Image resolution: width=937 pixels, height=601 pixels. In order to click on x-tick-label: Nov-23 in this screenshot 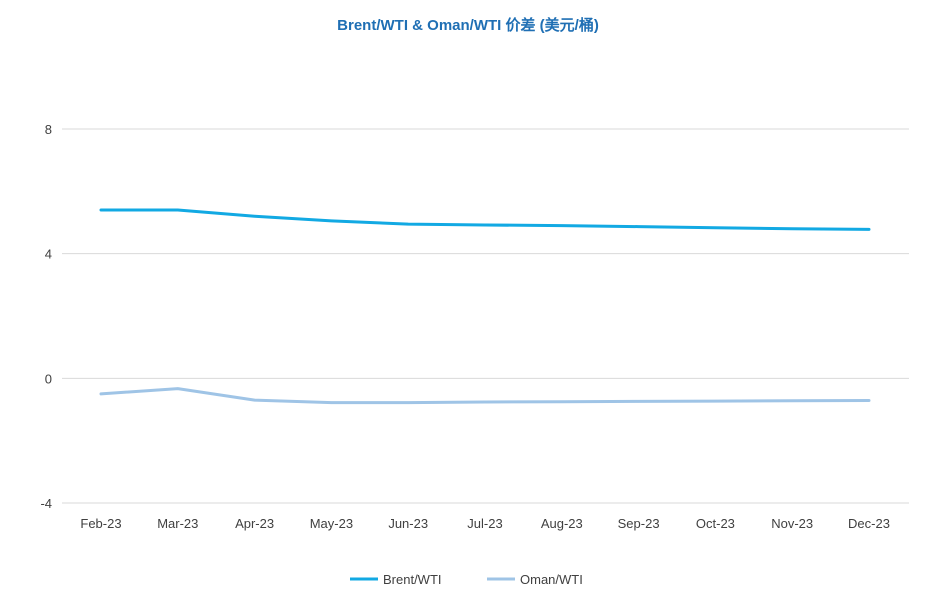, I will do `click(792, 523)`.